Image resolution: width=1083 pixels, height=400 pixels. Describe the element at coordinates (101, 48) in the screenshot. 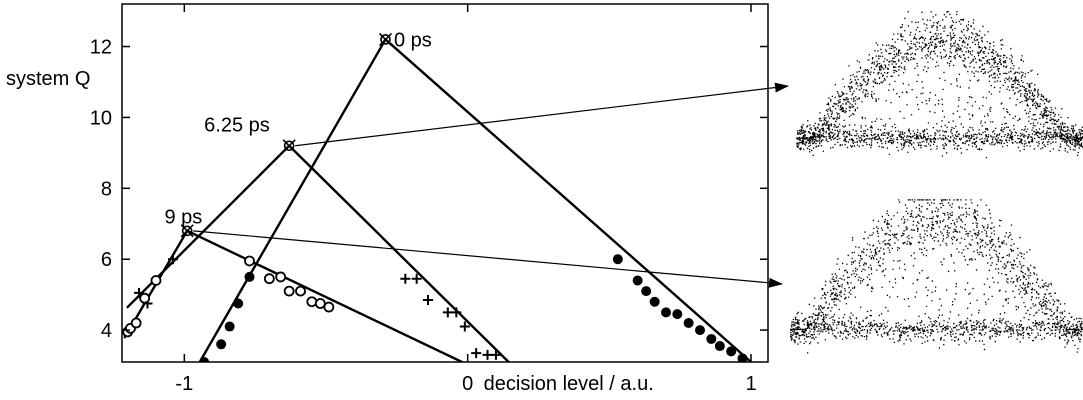

I see `y-tick-label: 12` at that location.